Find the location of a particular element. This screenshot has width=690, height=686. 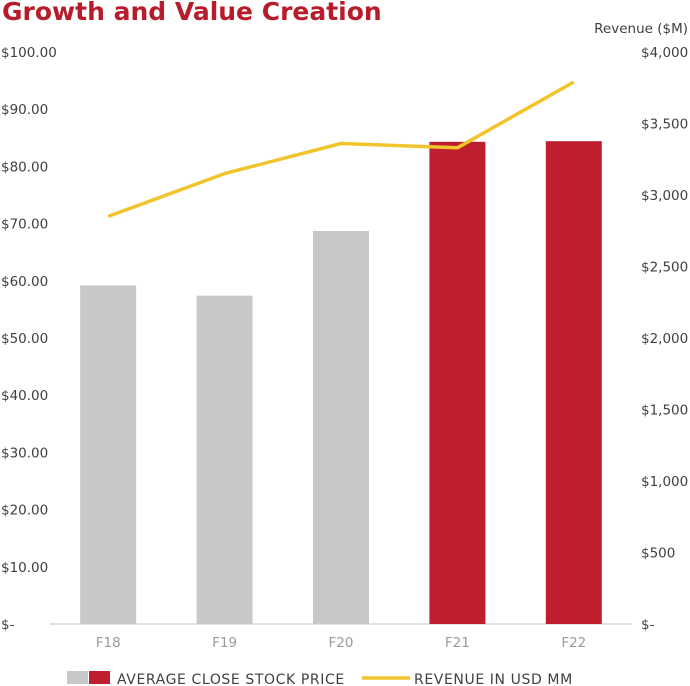

right-axis-tick: $- is located at coordinates (648, 625).